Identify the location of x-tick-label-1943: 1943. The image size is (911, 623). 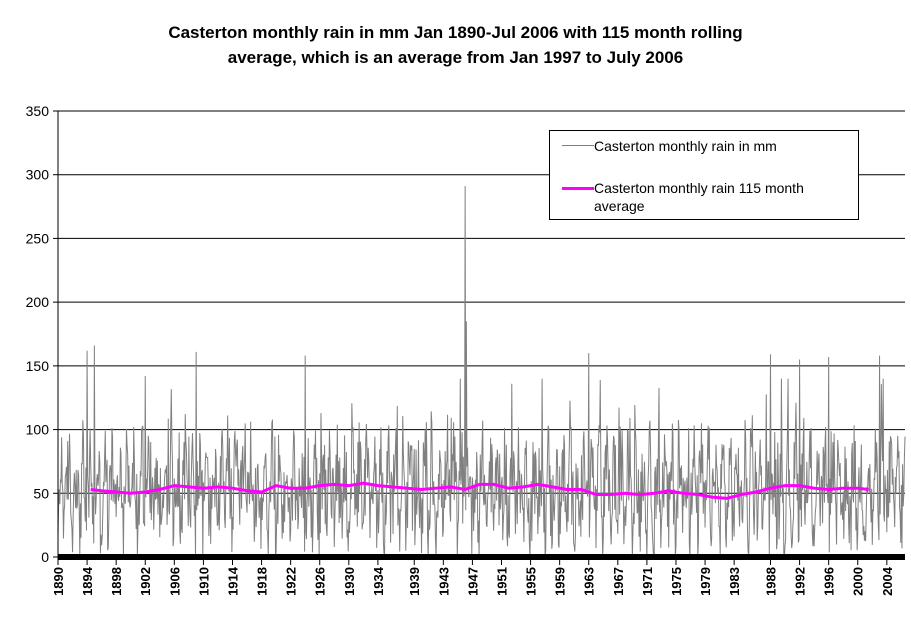
(443, 581).